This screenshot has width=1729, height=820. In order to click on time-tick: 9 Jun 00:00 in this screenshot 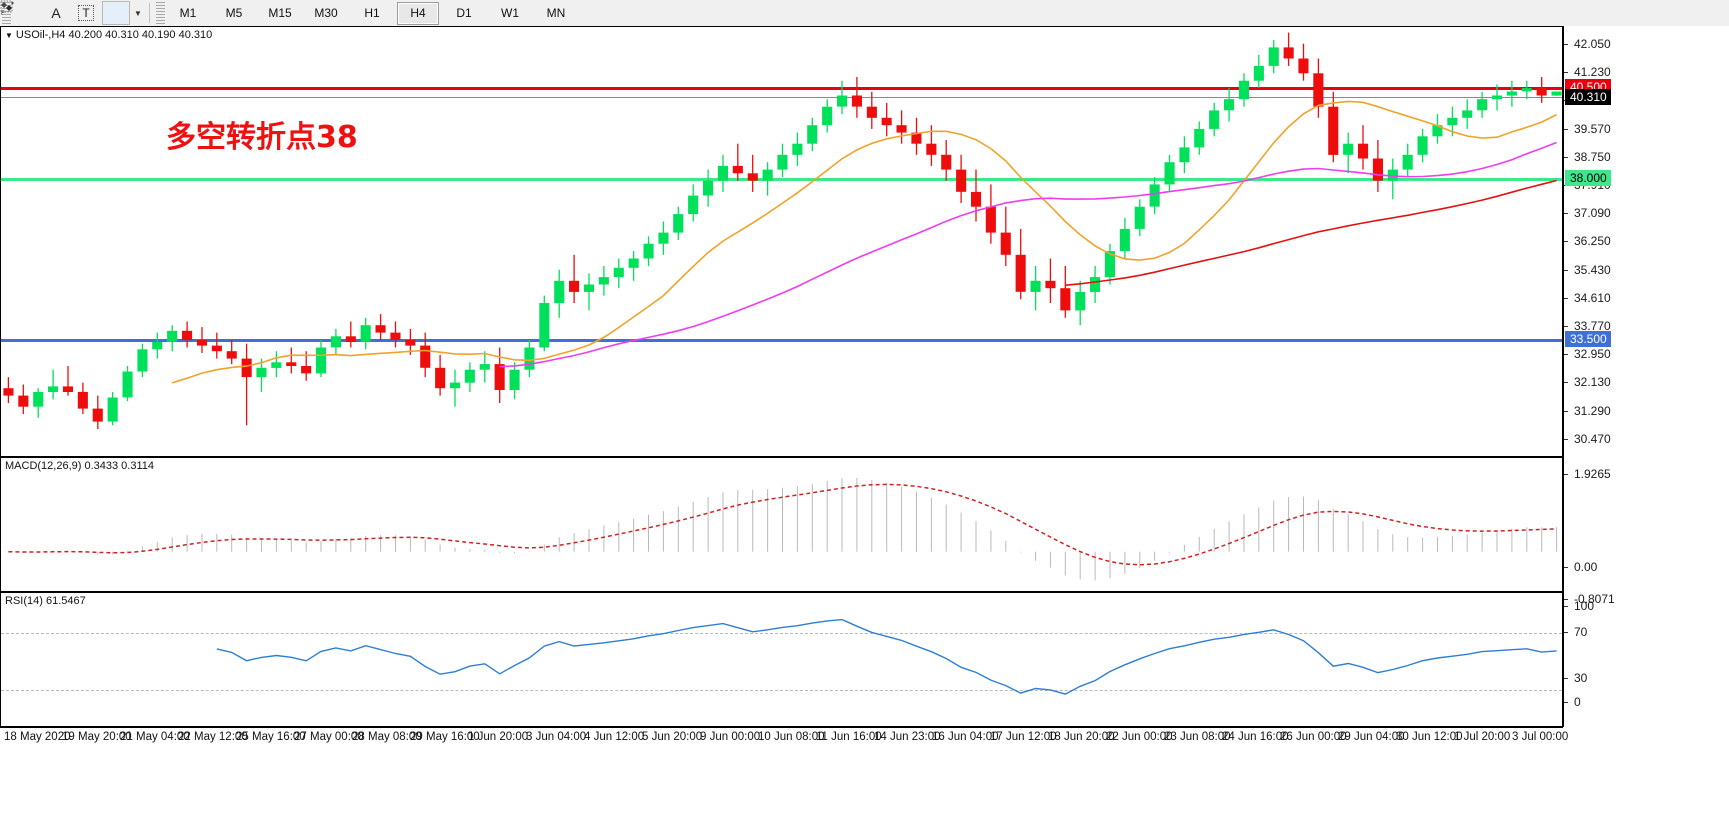, I will do `click(730, 737)`.